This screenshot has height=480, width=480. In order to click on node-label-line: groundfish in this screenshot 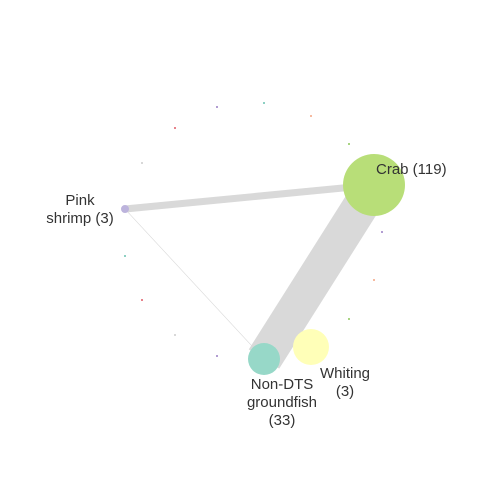, I will do `click(282, 402)`.